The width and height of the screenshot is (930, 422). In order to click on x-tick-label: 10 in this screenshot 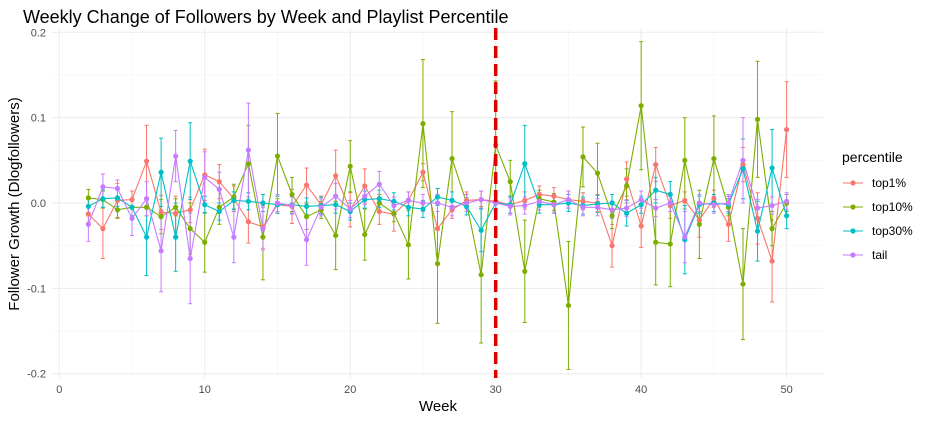, I will do `click(205, 390)`.